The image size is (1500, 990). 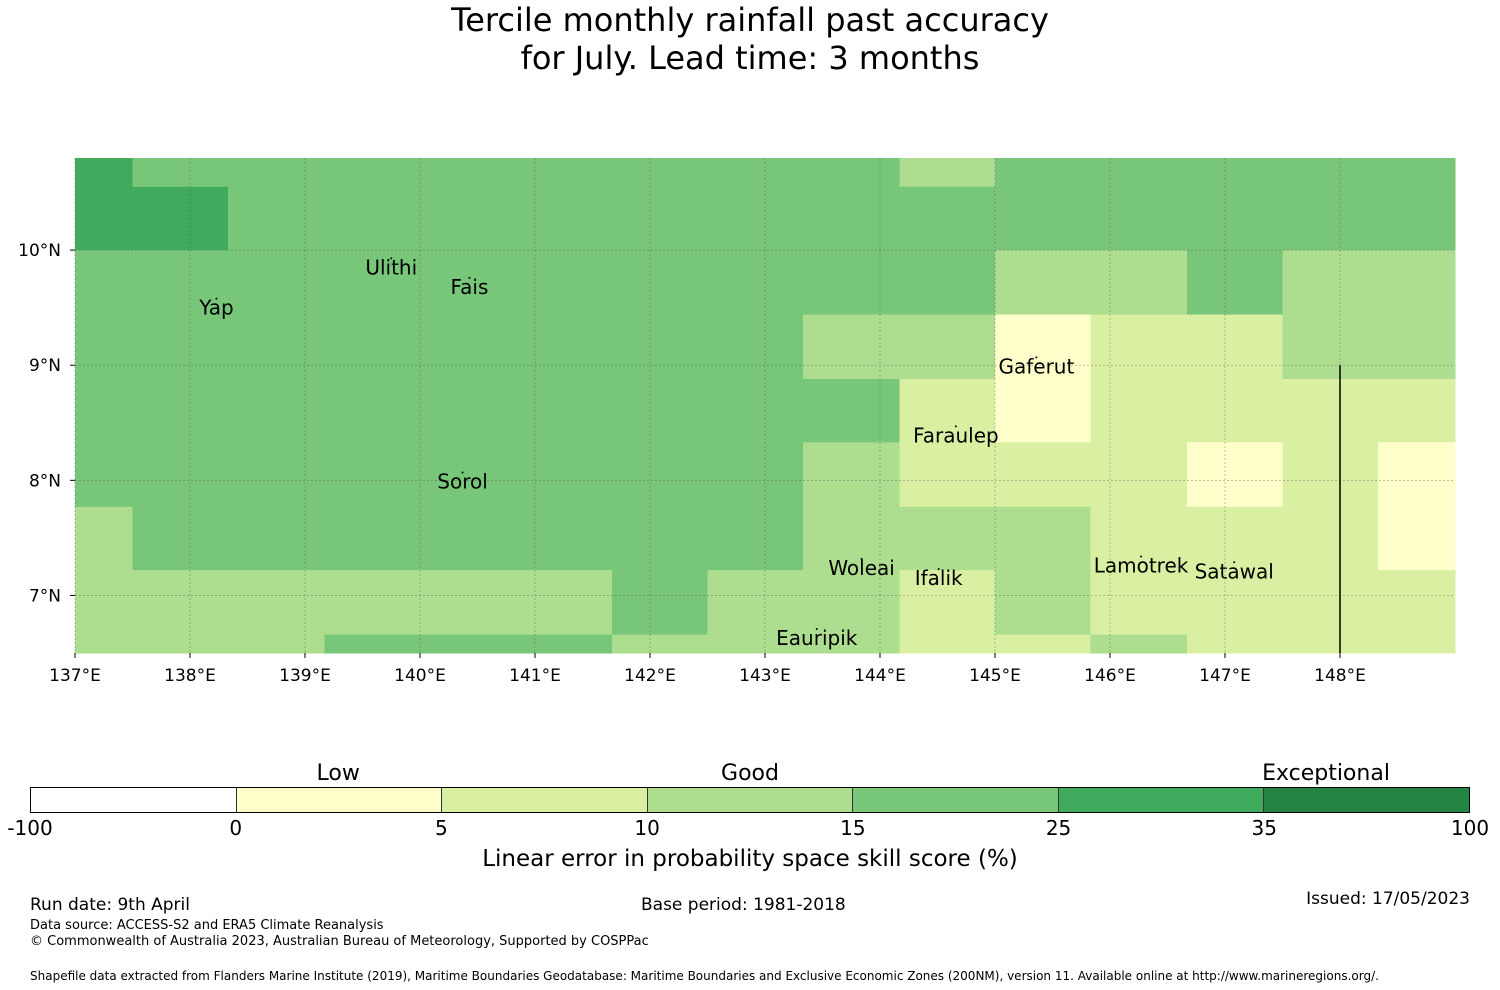 What do you see at coordinates (995, 676) in the screenshot?
I see `longitude-tick-label: 145°E` at bounding box center [995, 676].